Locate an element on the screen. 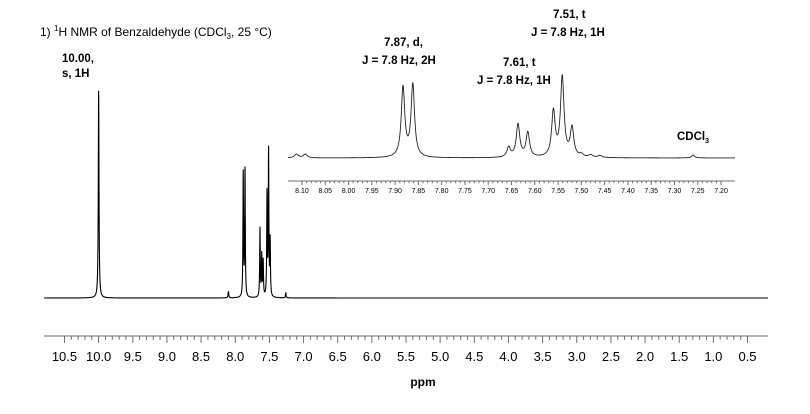 The image size is (810, 414). main-tick-label-9-0: 9.0 is located at coordinates (167, 356).